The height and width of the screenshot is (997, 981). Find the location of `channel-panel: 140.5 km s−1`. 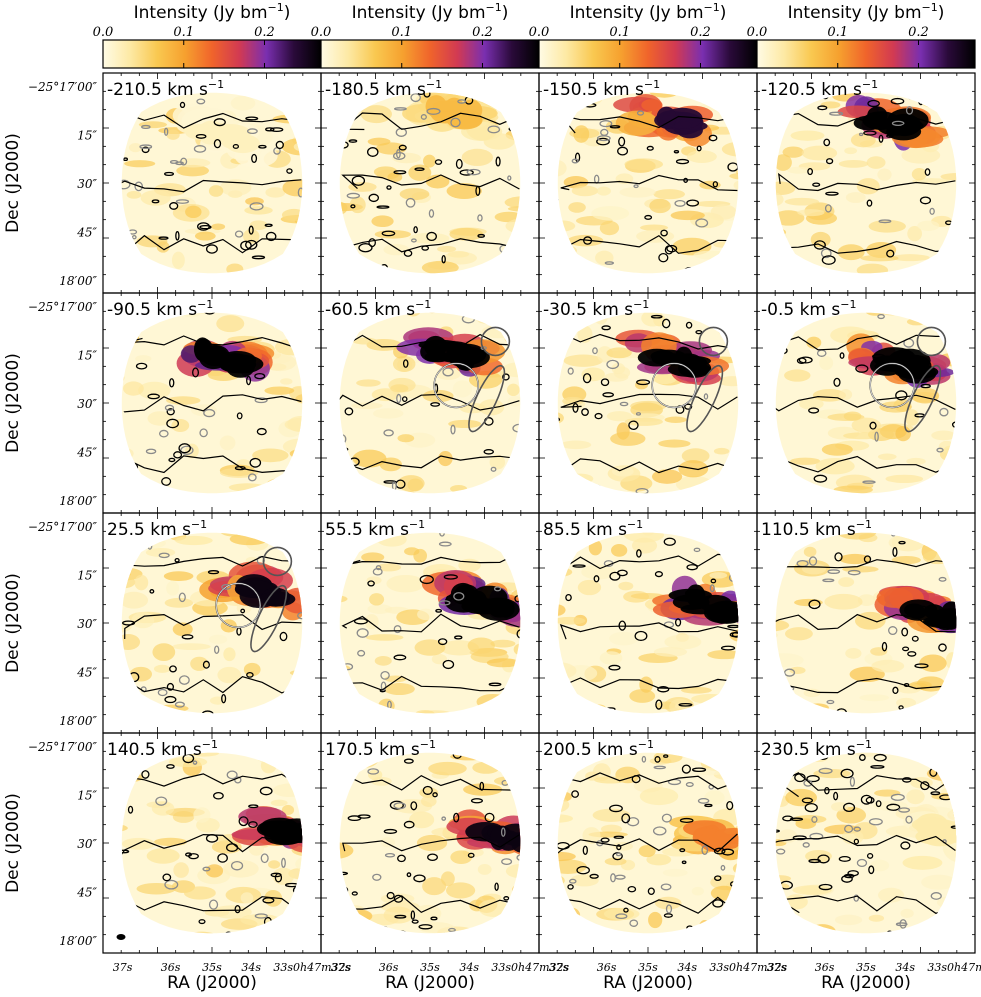

channel-panel: 140.5 km s−1 is located at coordinates (212, 843).